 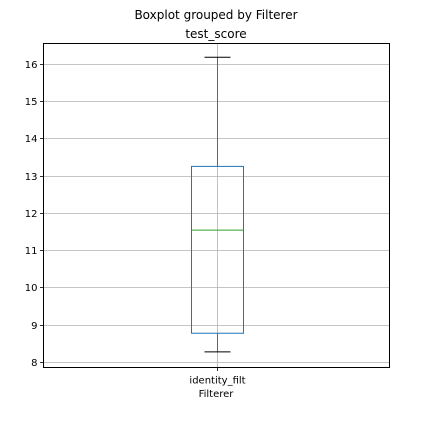 I want to click on y-tick-label: 12, so click(x=31, y=214).